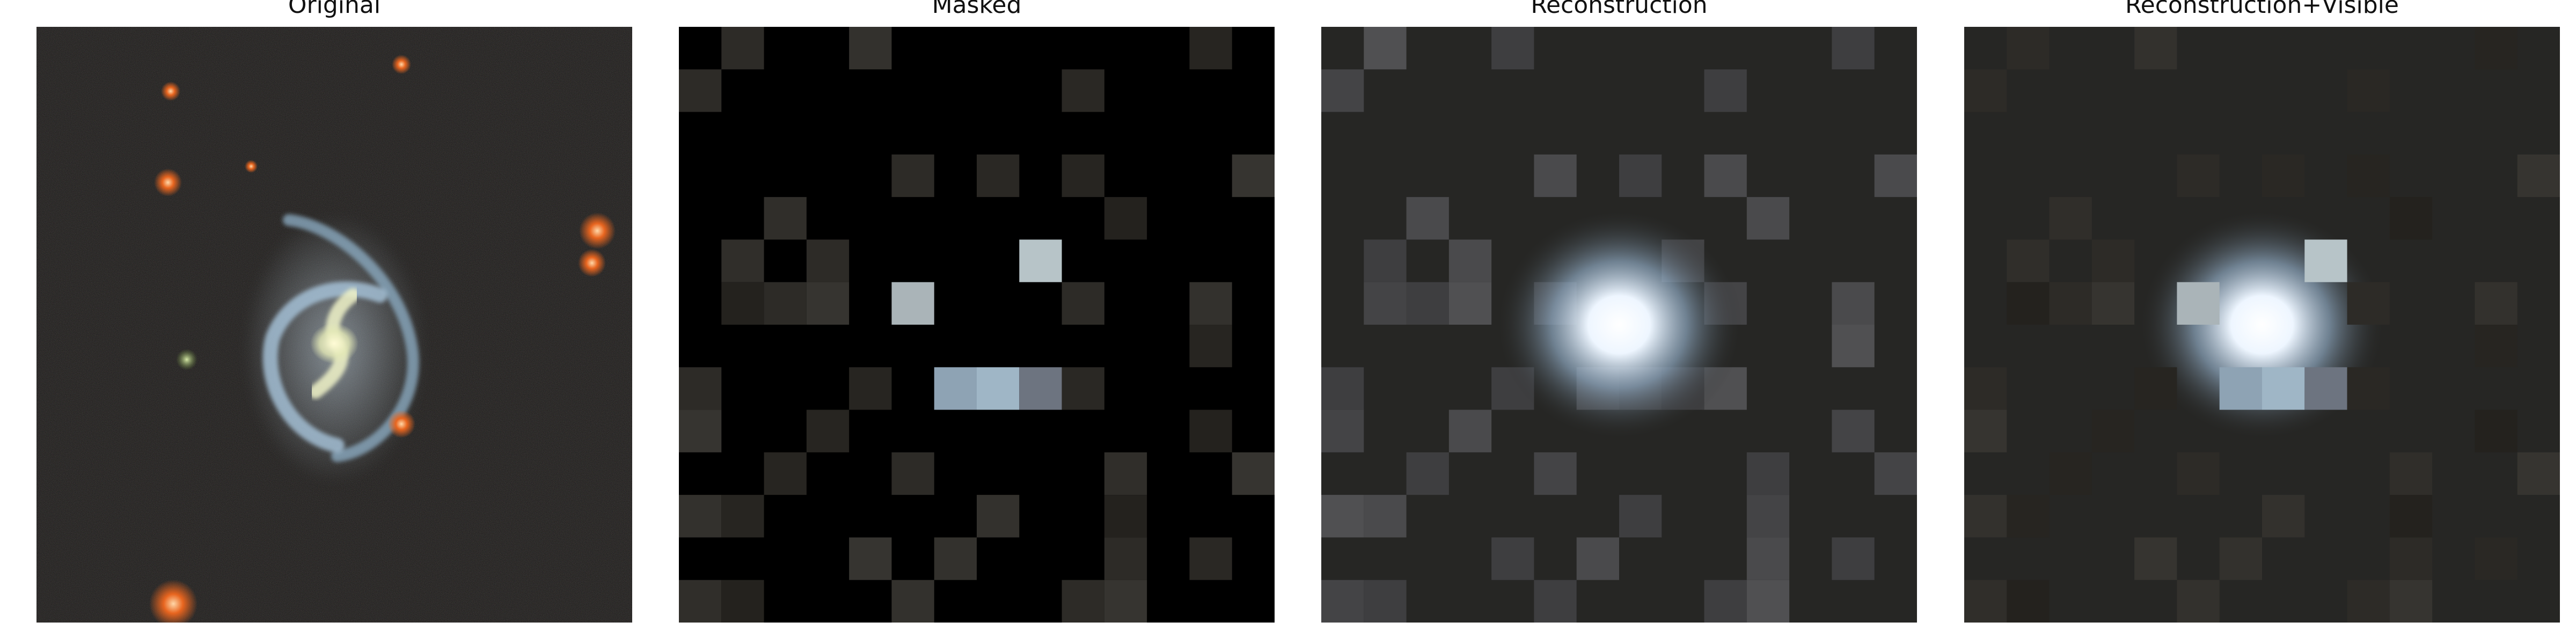 Image resolution: width=2576 pixels, height=644 pixels. I want to click on panel-title-original: Original, so click(334, 9).